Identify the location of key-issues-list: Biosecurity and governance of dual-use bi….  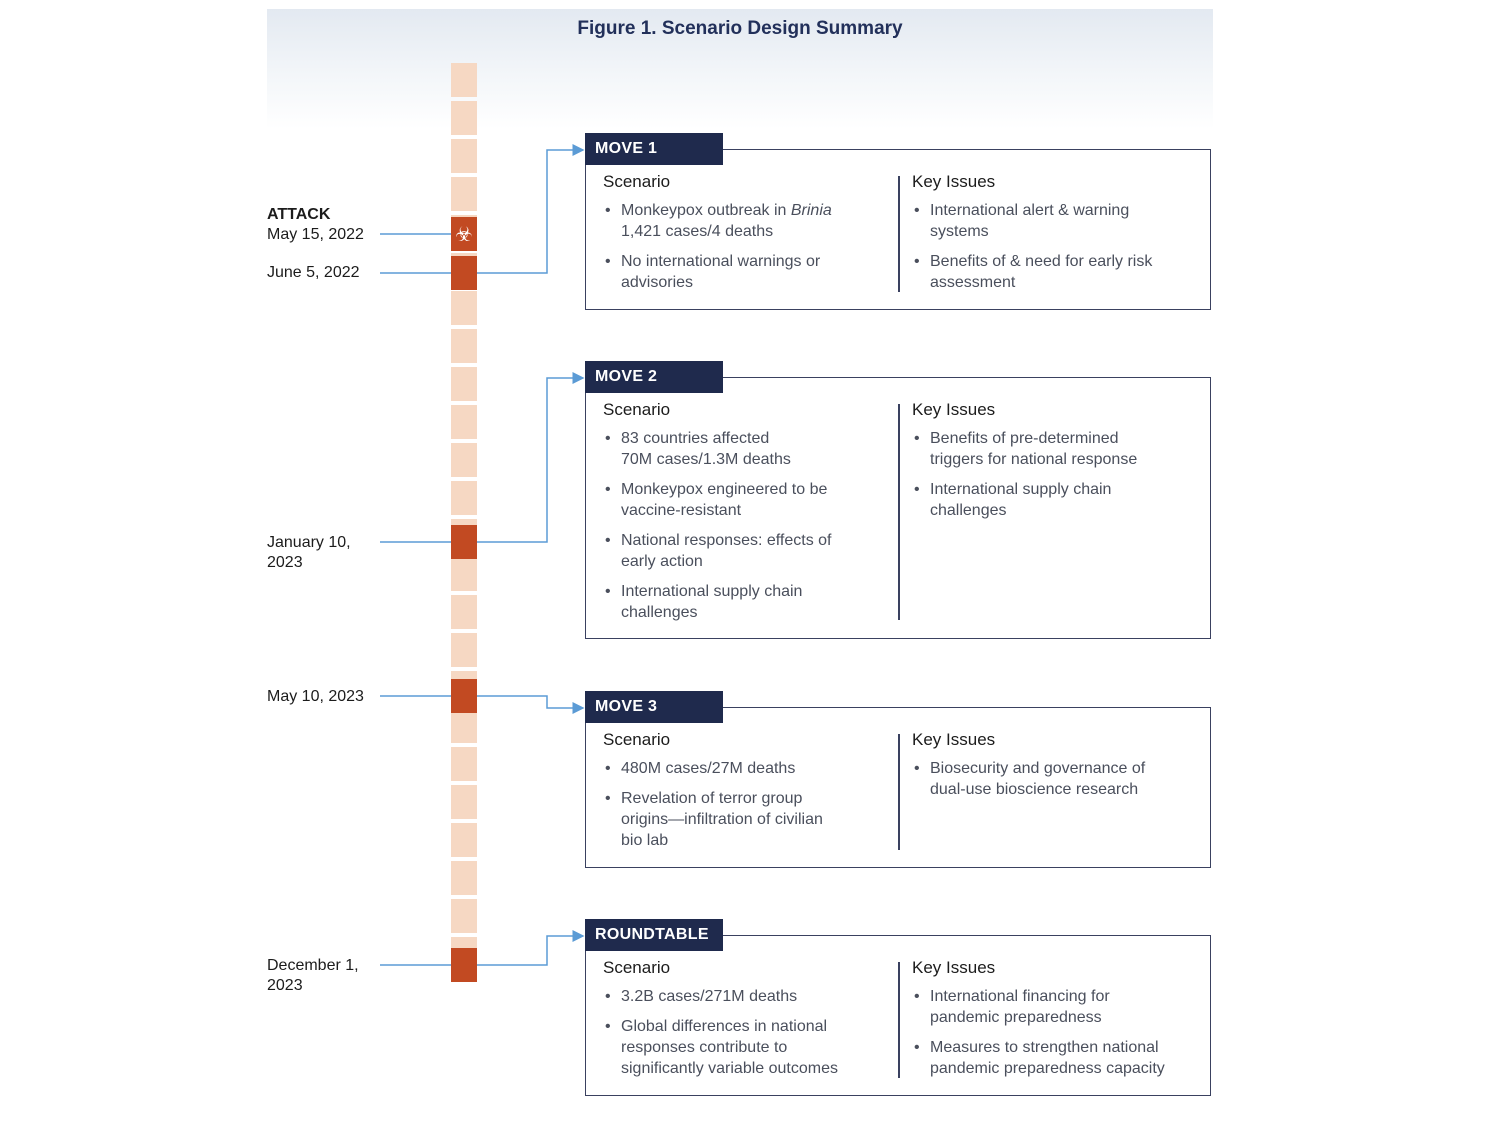
(1057, 779).